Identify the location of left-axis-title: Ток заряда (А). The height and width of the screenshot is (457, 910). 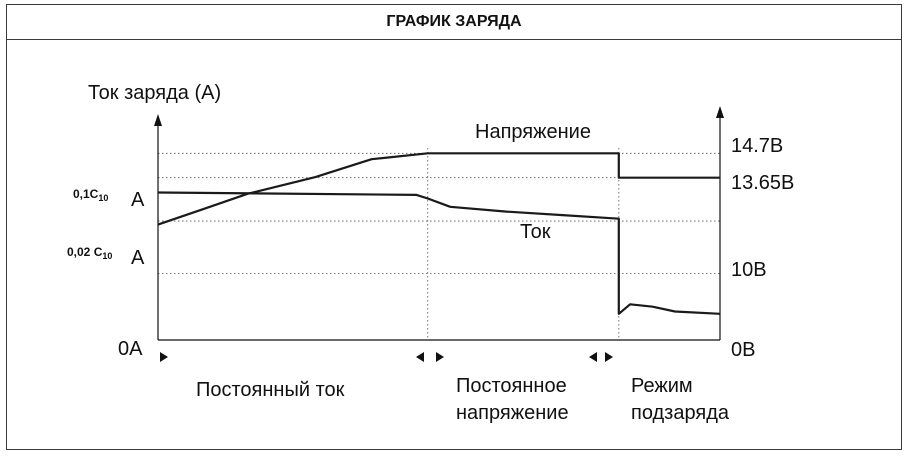
(154, 93).